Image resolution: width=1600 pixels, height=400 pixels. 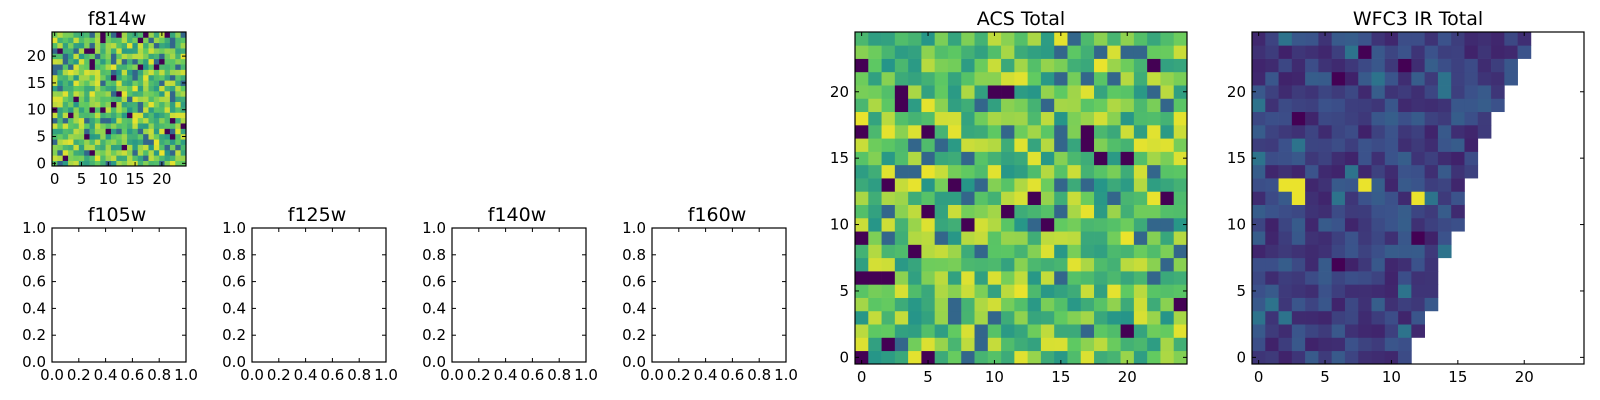 What do you see at coordinates (844, 357) in the screenshot?
I see `y-tick-label: 0` at bounding box center [844, 357].